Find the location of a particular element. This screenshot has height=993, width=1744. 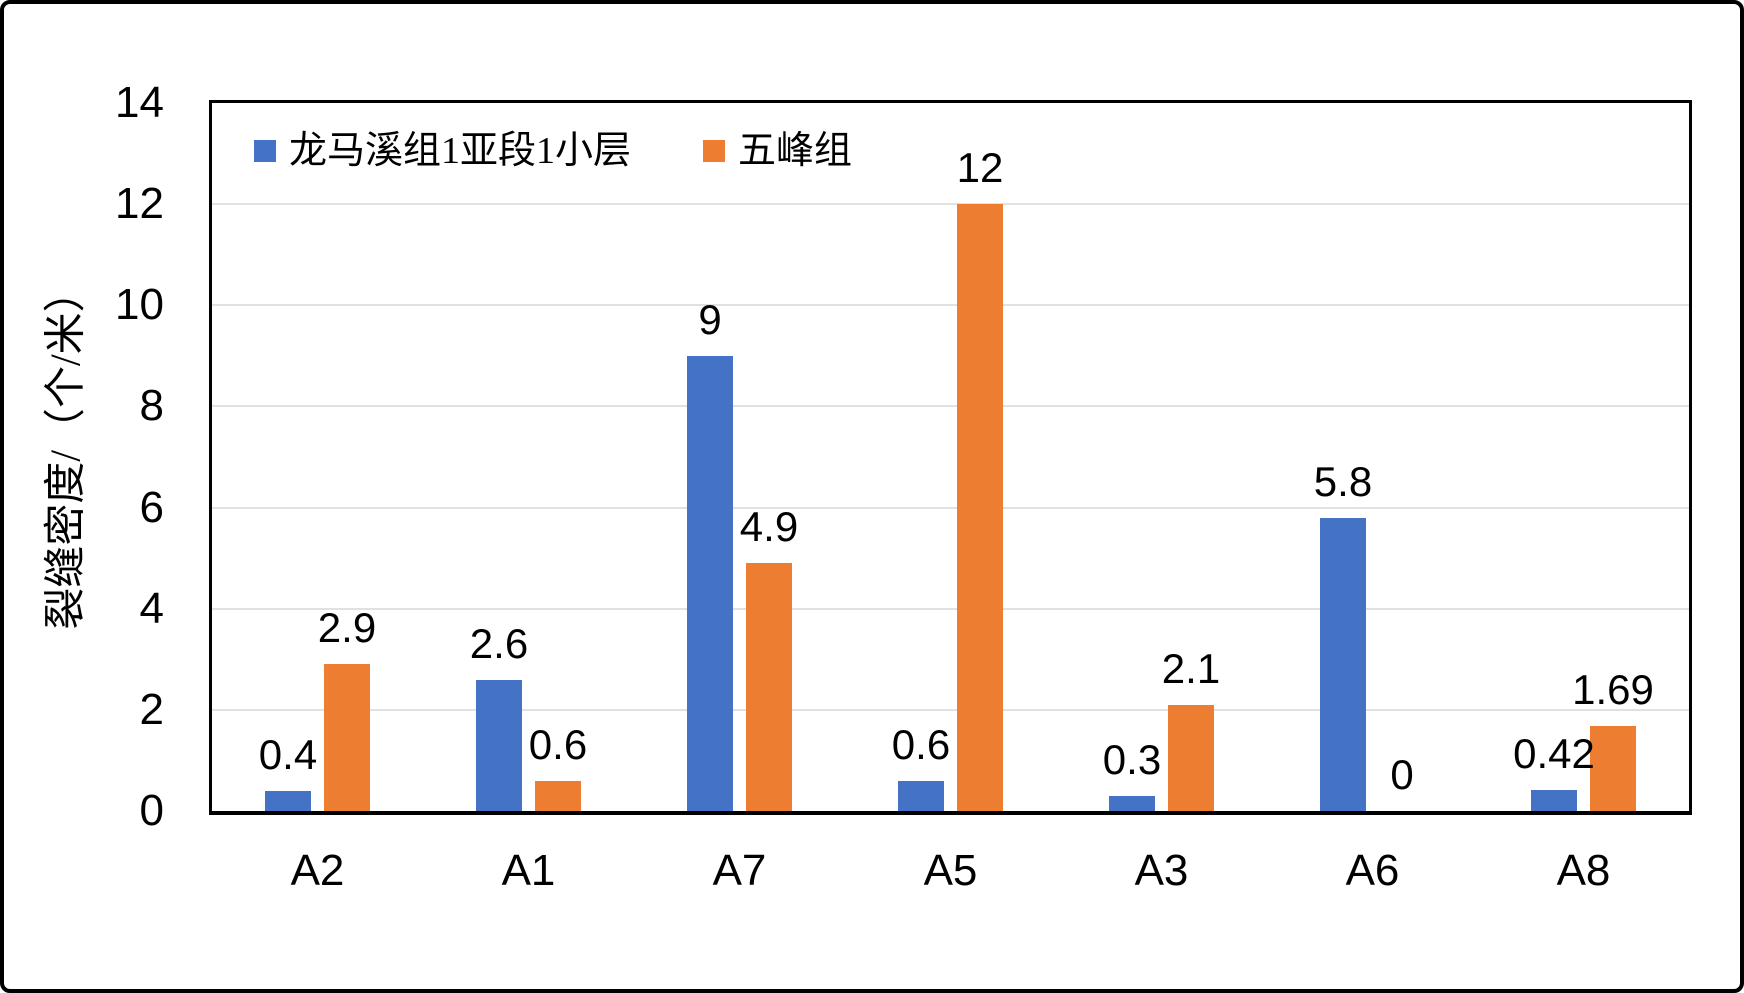

data-label-A3-series2: 2.1 is located at coordinates (1191, 668).